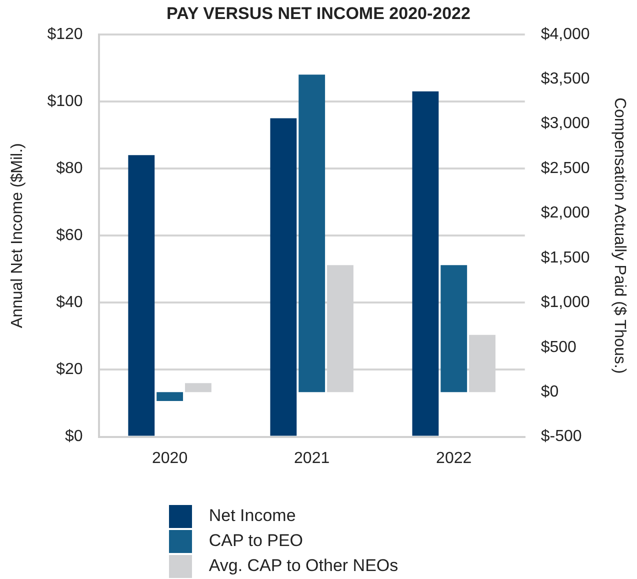  Describe the element at coordinates (65, 34) in the screenshot. I see `y-tick-label: $120` at that location.